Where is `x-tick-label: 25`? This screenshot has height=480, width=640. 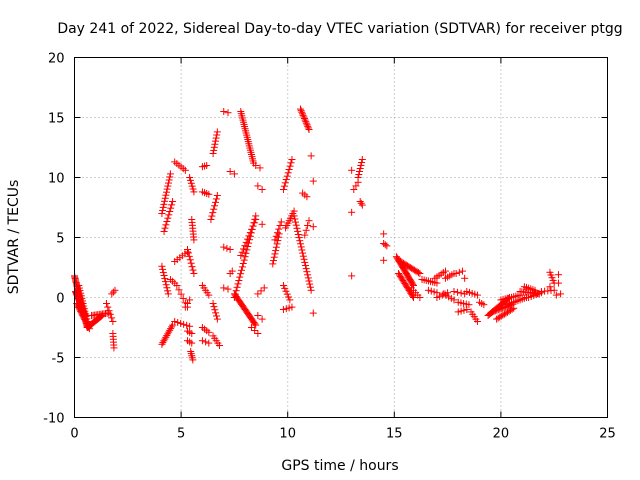 x-tick-label: 25 is located at coordinates (607, 434).